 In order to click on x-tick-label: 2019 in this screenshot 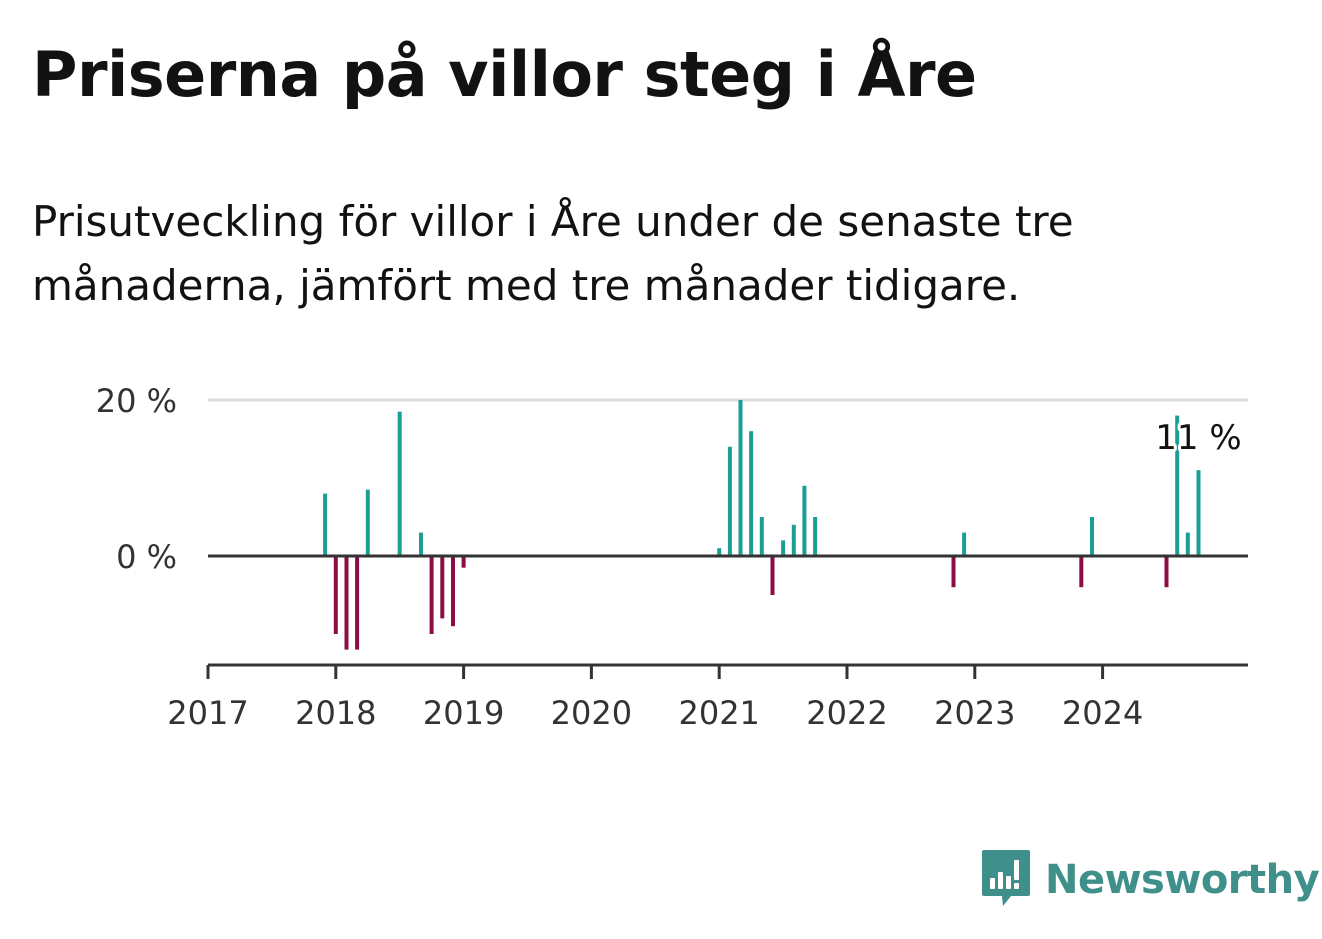, I will do `click(463, 713)`.